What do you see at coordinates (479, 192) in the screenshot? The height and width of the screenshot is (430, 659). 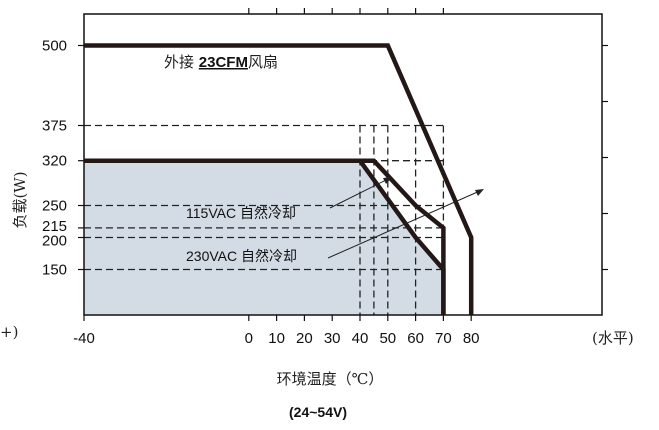 I see `arrowhead-230vac` at bounding box center [479, 192].